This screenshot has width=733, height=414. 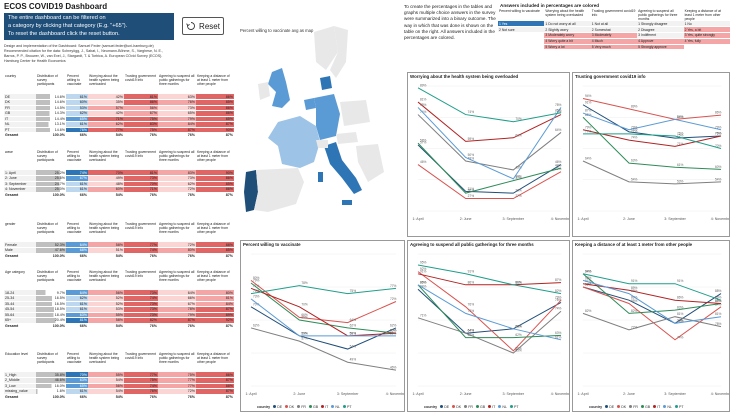 I want to click on table-row: GB 14.3% 62% 42% 67% 65% 86%, so click(x=119, y=113).